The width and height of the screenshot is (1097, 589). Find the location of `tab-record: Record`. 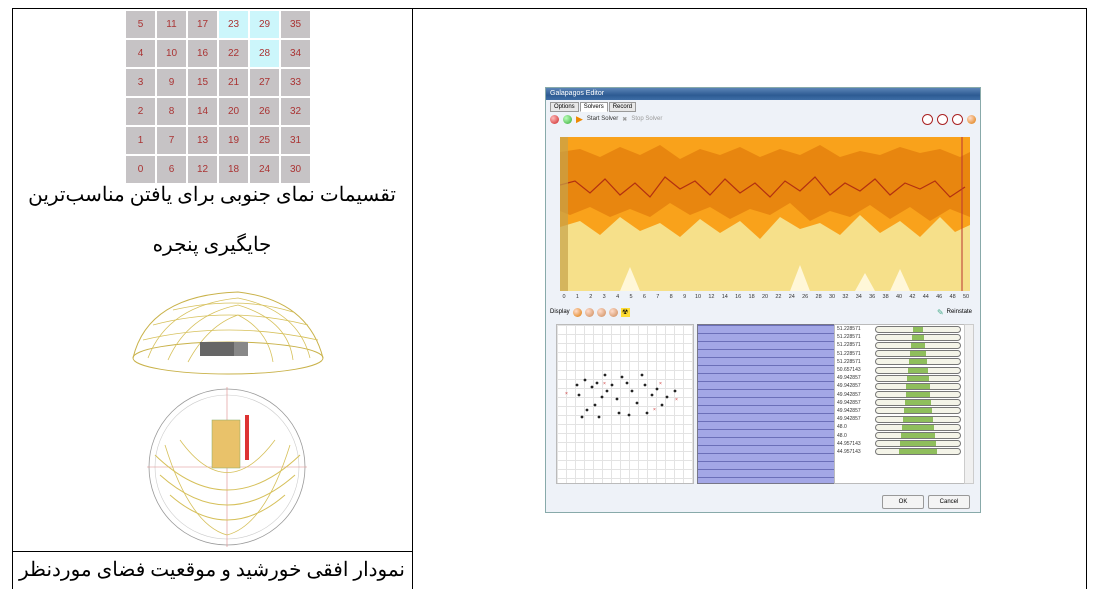

tab-record: Record is located at coordinates (622, 107).